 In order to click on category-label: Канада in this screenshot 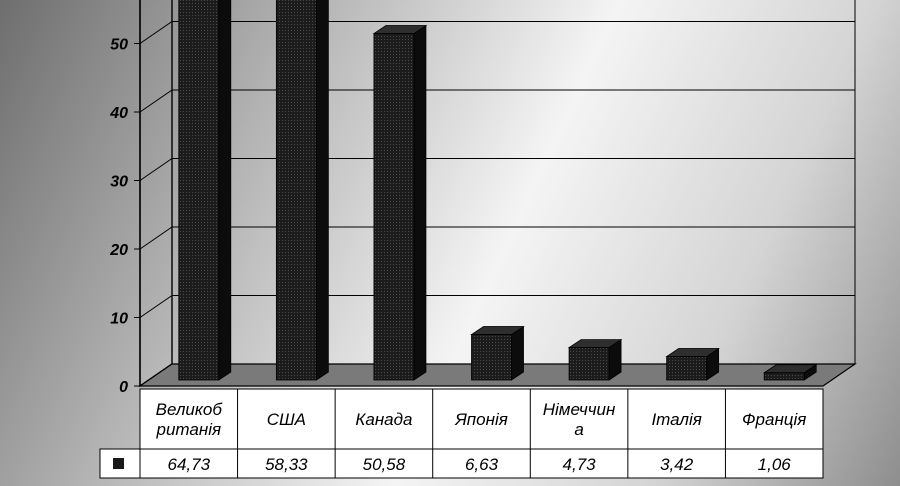, I will do `click(383, 419)`.